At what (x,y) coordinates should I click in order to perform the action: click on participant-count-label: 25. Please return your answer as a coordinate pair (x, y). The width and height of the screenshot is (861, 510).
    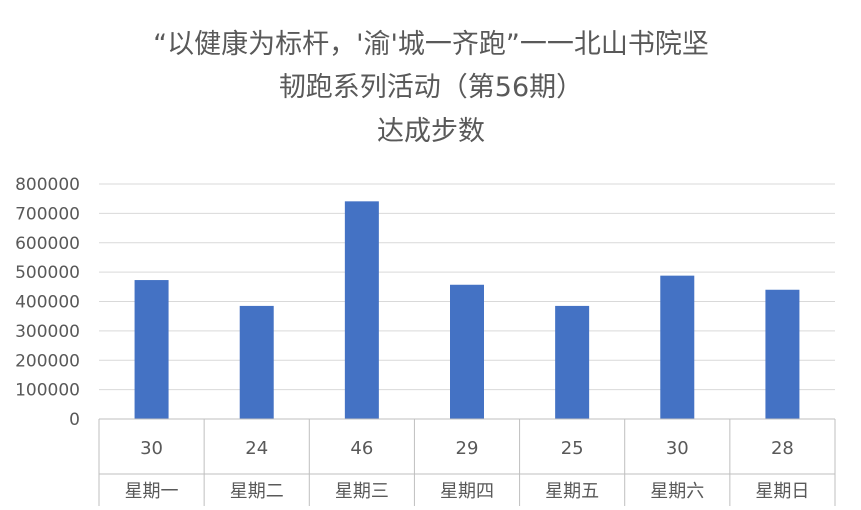
    Looking at the image, I should click on (572, 448).